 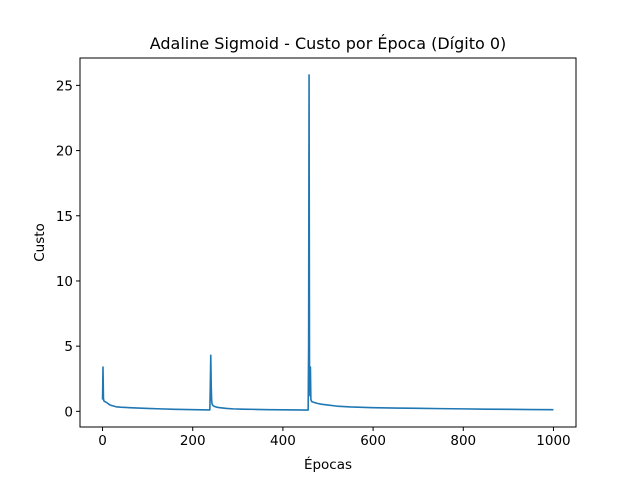 What do you see at coordinates (64, 152) in the screenshot?
I see `y-tick-label: 20` at bounding box center [64, 152].